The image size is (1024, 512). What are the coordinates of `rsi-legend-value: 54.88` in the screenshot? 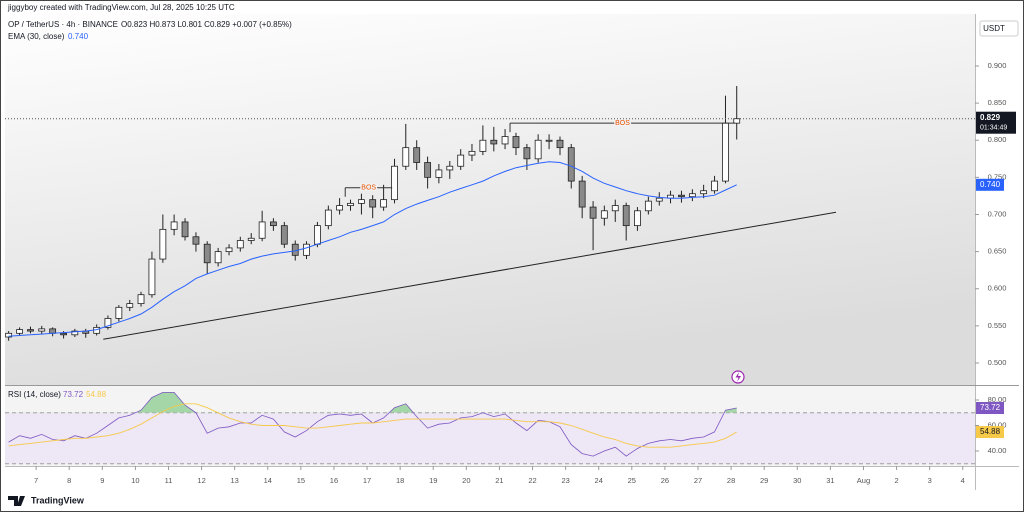 It's located at (96, 394).